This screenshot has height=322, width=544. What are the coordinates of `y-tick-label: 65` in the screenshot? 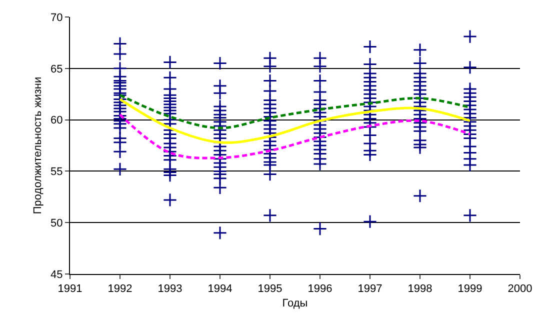 It's located at (56, 69).